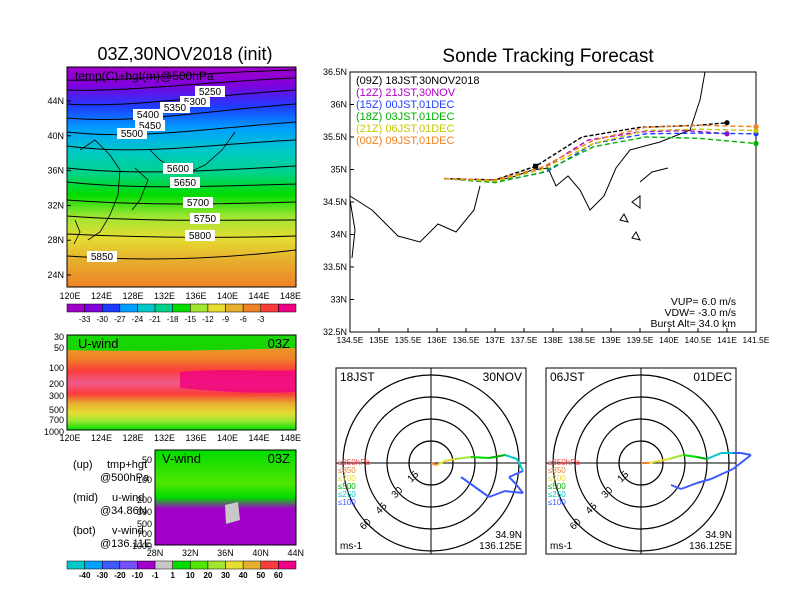 The image size is (792, 612). What do you see at coordinates (125, 544) in the screenshot?
I see `note-line: @136.11E` at bounding box center [125, 544].